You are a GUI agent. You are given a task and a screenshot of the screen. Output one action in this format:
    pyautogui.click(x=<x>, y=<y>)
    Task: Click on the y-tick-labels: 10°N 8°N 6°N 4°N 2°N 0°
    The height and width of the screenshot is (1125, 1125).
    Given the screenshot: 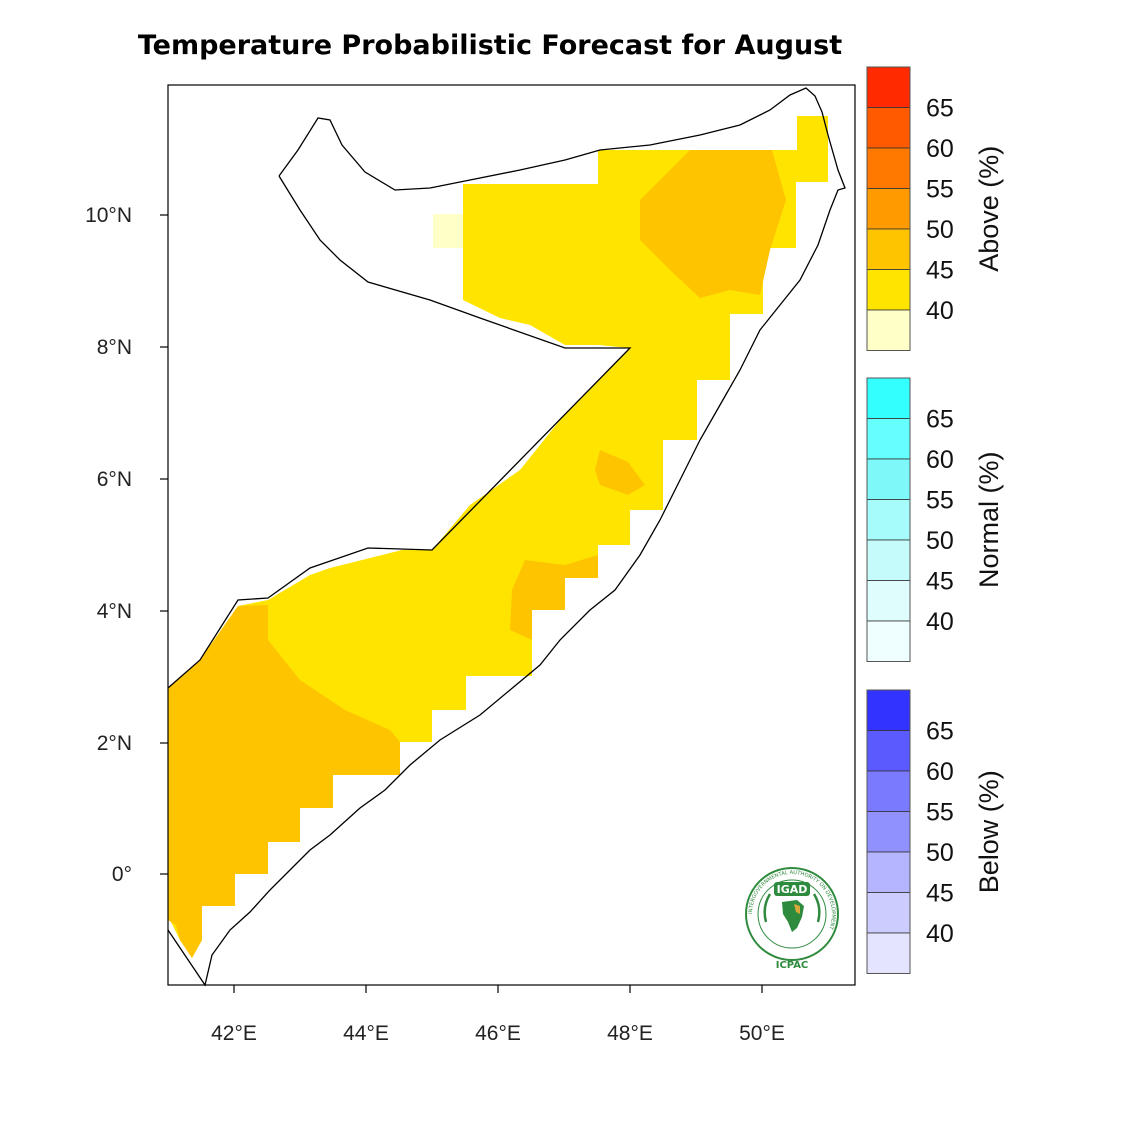 What is the action you would take?
    pyautogui.click(x=108, y=545)
    